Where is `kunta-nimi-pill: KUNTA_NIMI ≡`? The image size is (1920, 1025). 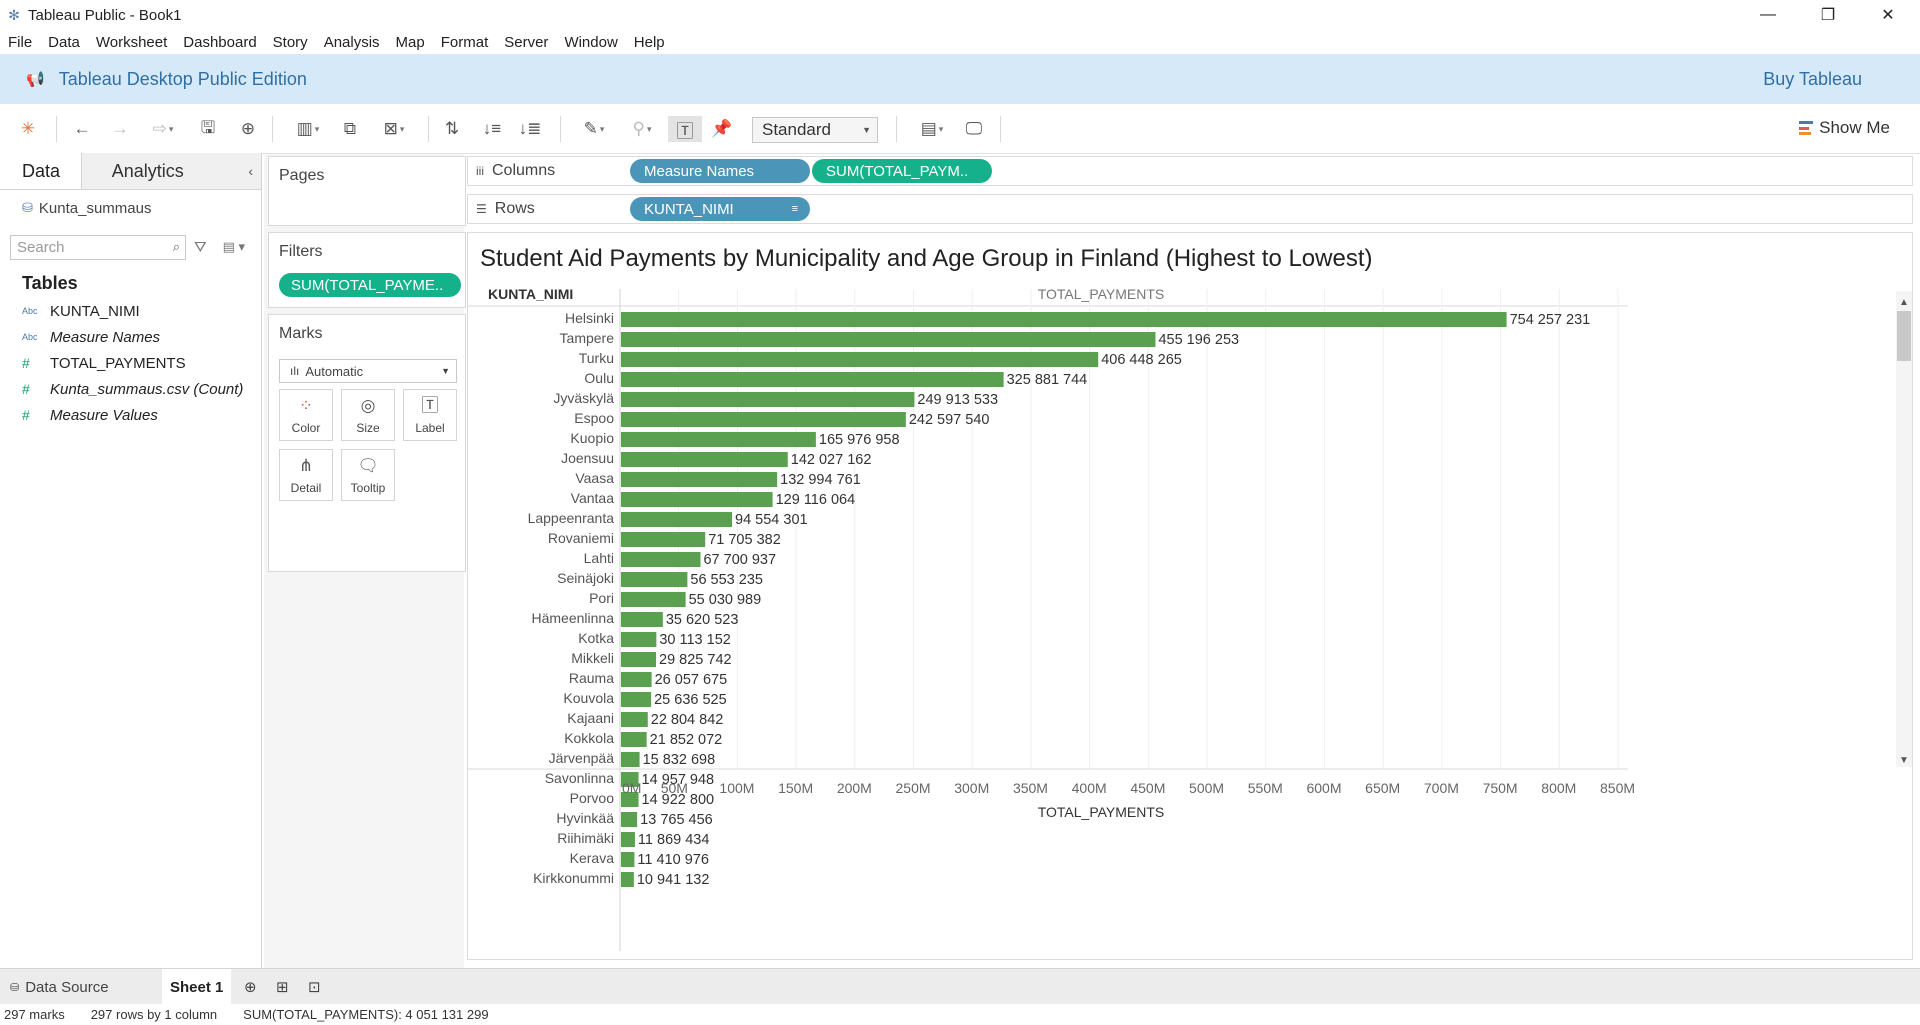
kunta-nimi-pill: KUNTA_NIMI ≡ is located at coordinates (720, 209).